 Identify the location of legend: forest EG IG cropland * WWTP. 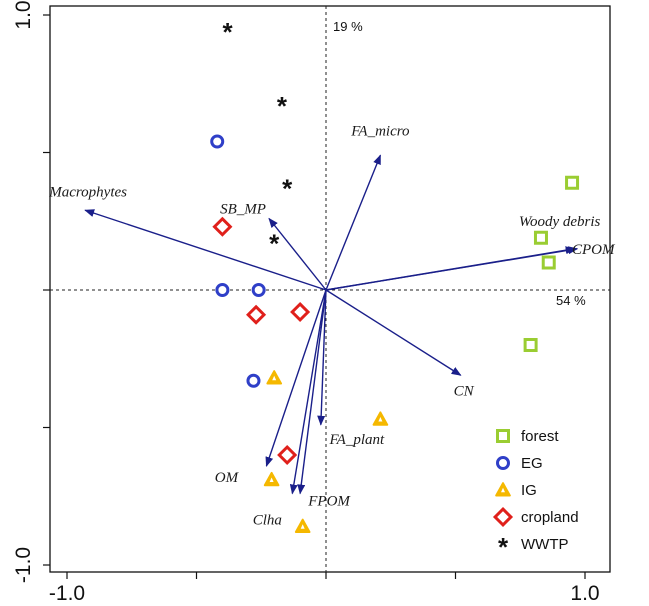
(535, 495).